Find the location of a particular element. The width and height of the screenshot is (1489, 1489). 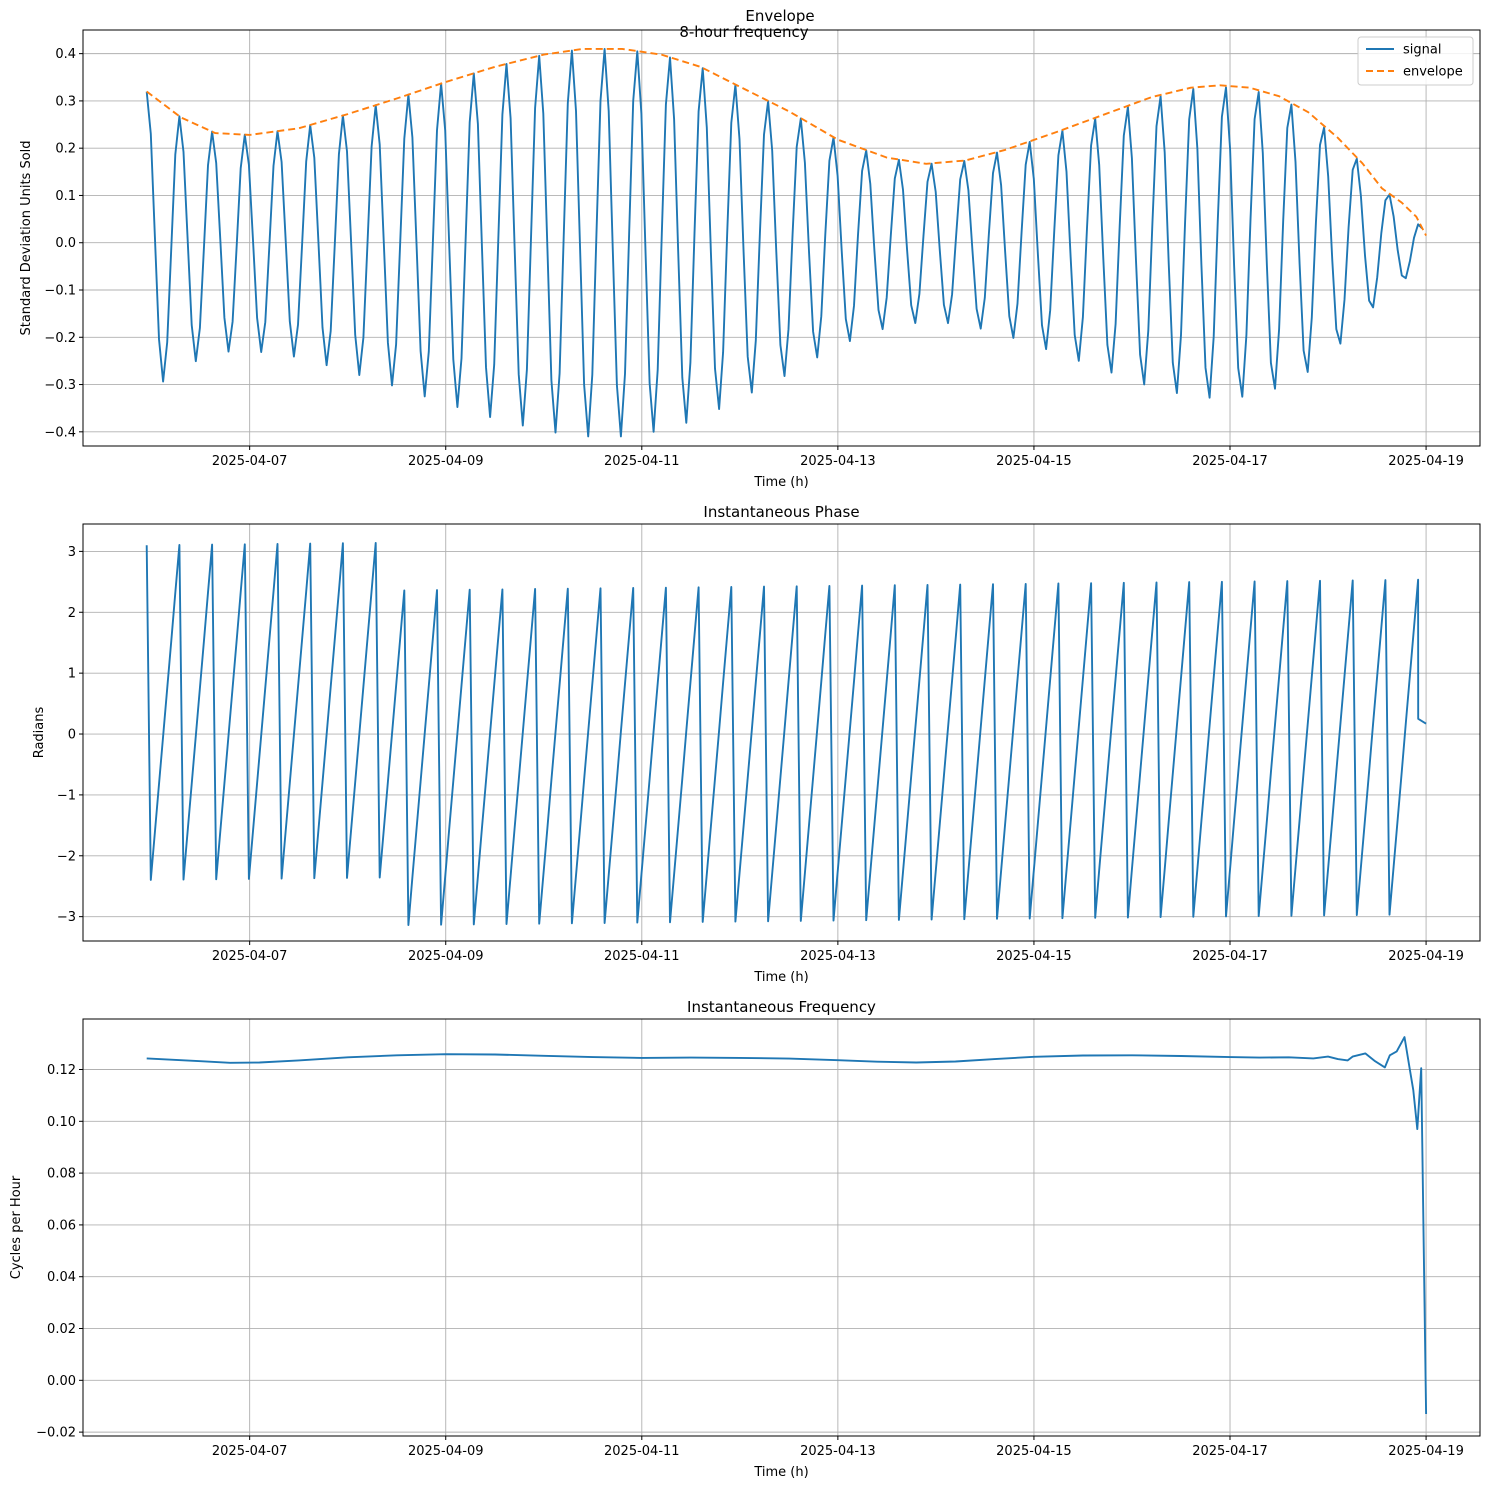

plot-title: Instantaneous Frequency is located at coordinates (781, 1007).